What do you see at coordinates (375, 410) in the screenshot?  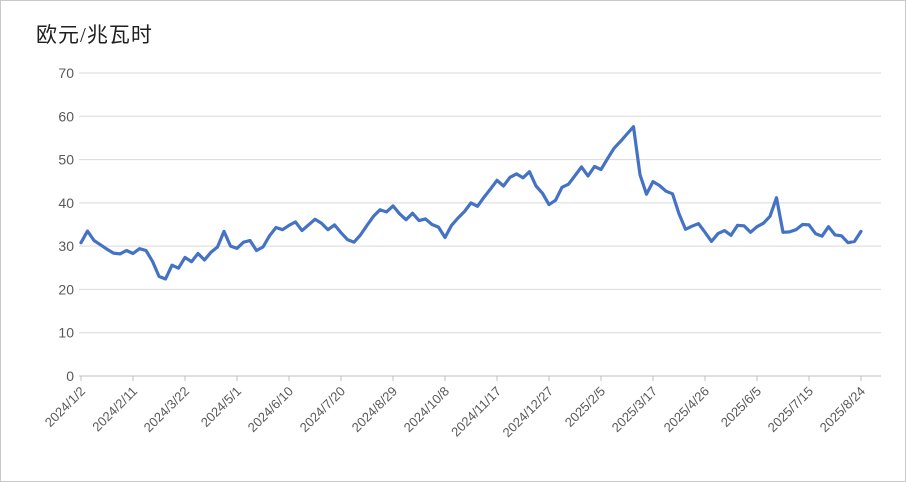 I see `x-tick-label: 2024/8/29` at bounding box center [375, 410].